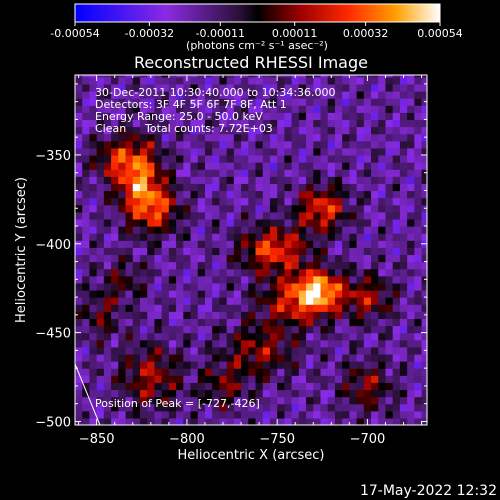 The image size is (500, 500). Describe the element at coordinates (368, 439) in the screenshot. I see `x-tick-label: −700` at that location.